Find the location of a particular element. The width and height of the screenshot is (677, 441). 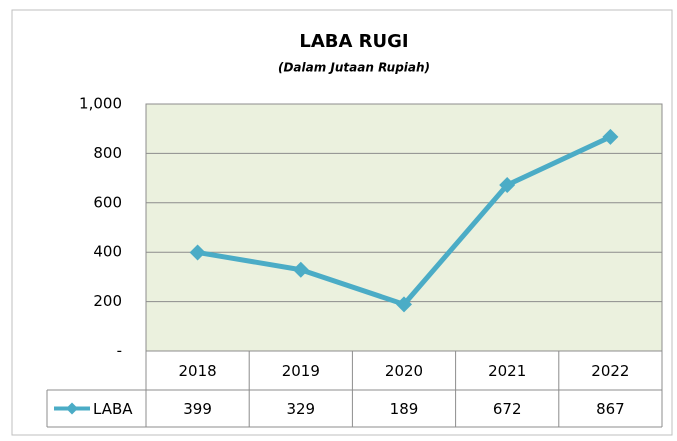

x-tick-label: 2019 is located at coordinates (301, 371).